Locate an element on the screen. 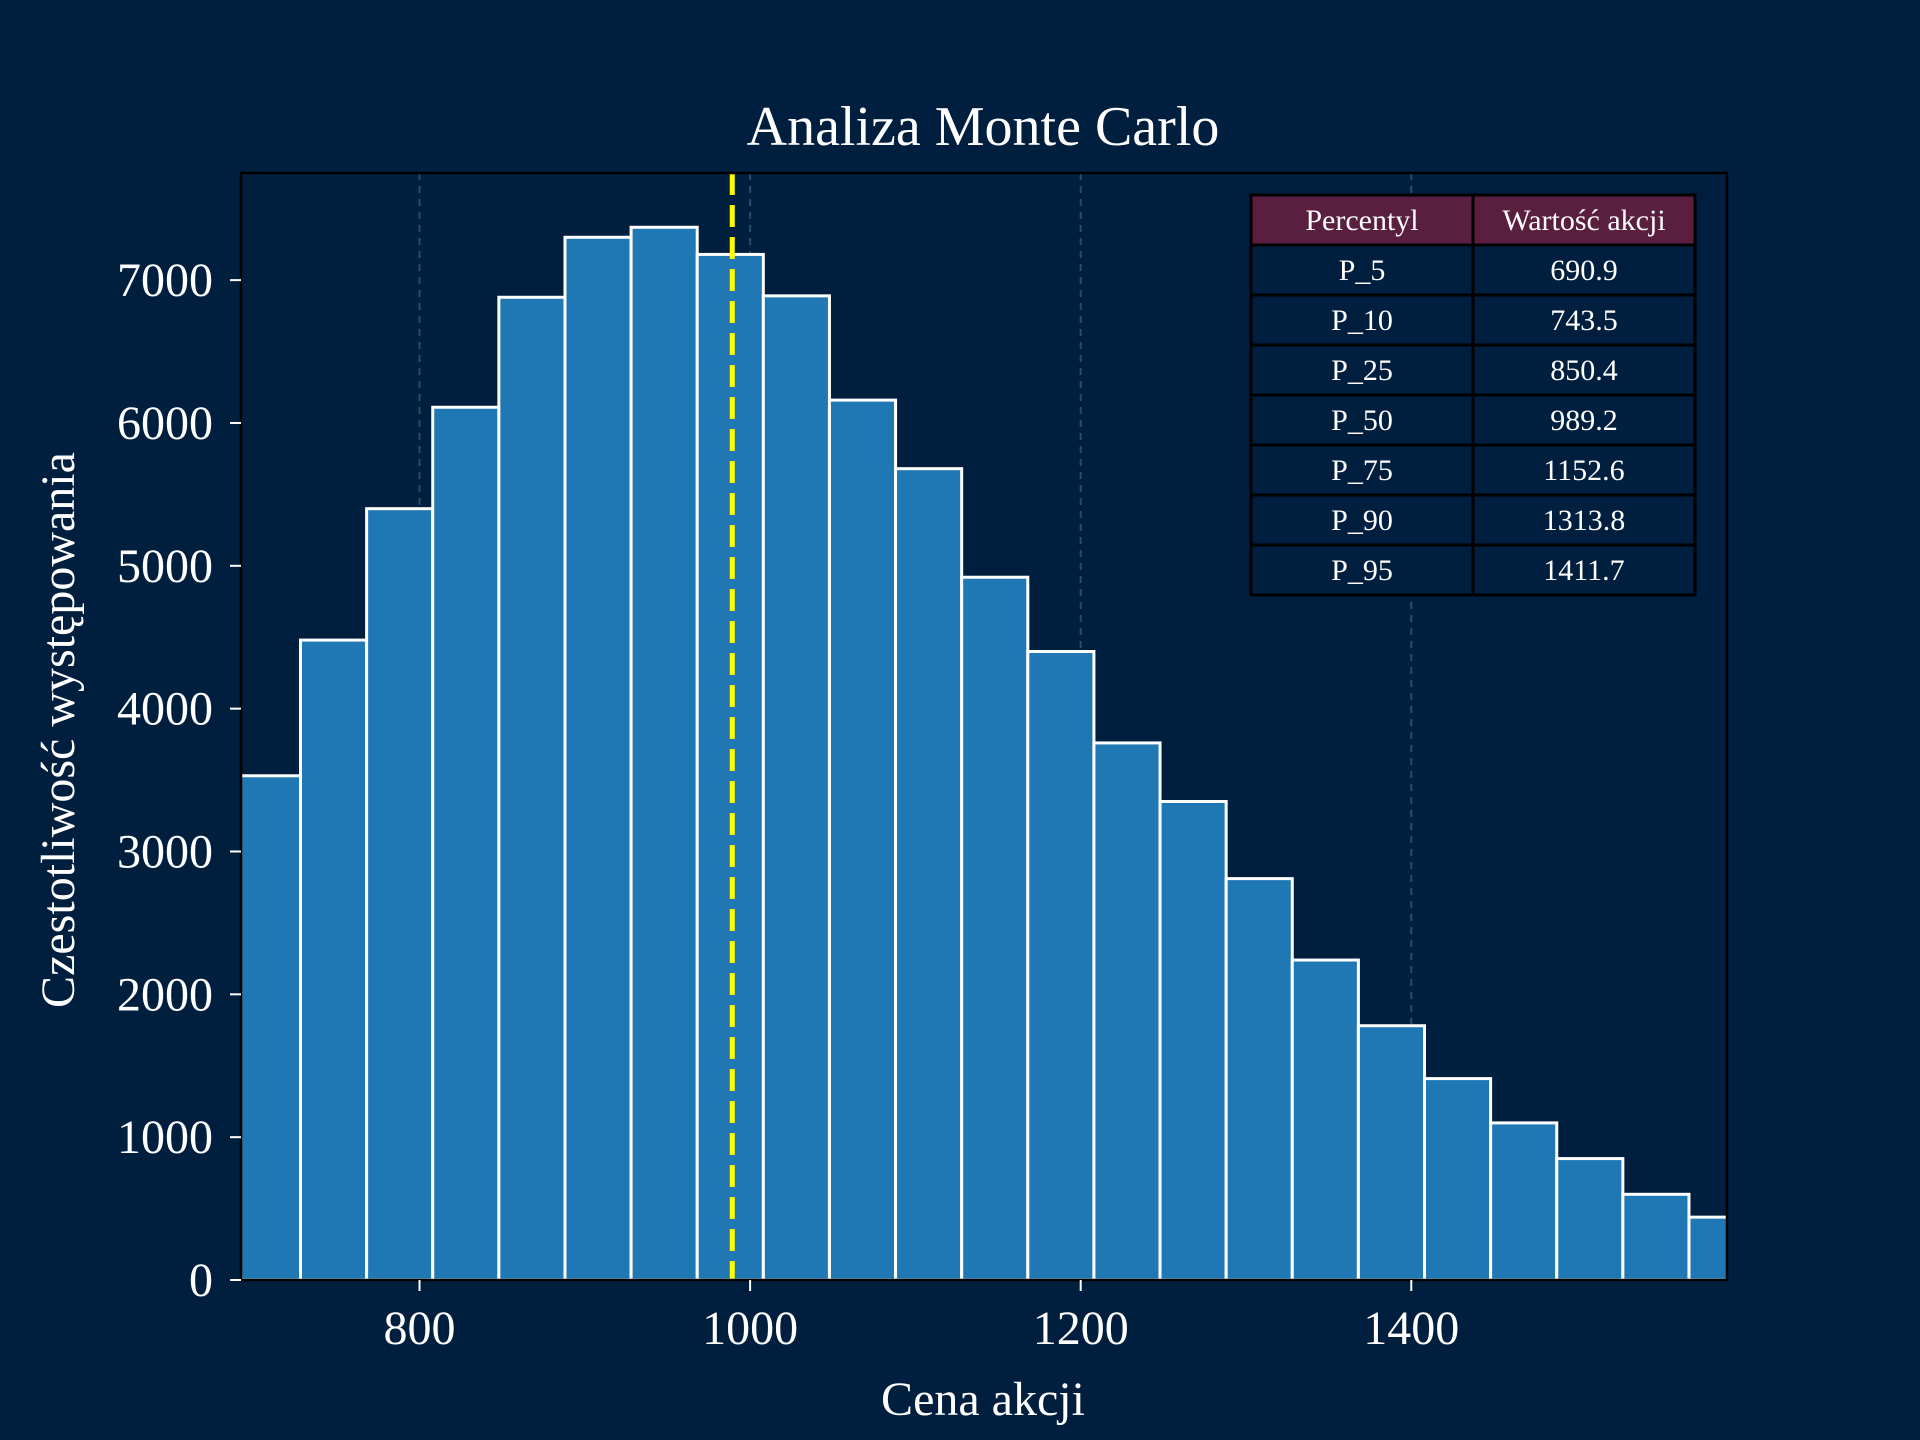  table-value: 1313.8 is located at coordinates (1584, 520).